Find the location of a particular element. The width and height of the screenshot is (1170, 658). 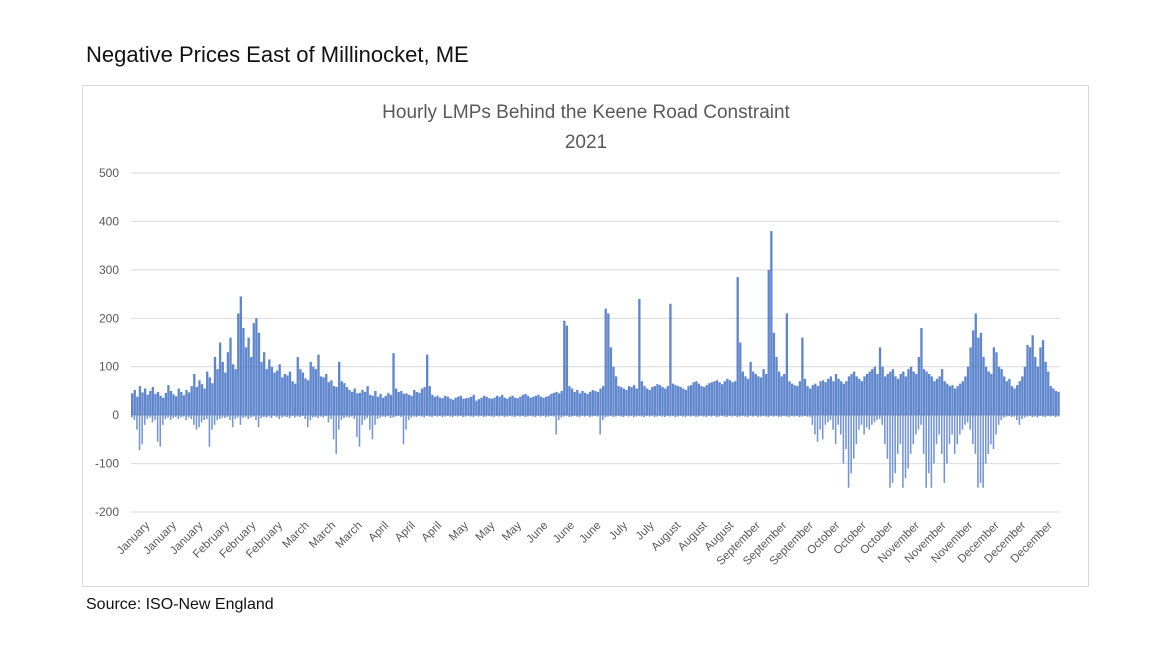

x-tick-label: June is located at coordinates (537, 533).